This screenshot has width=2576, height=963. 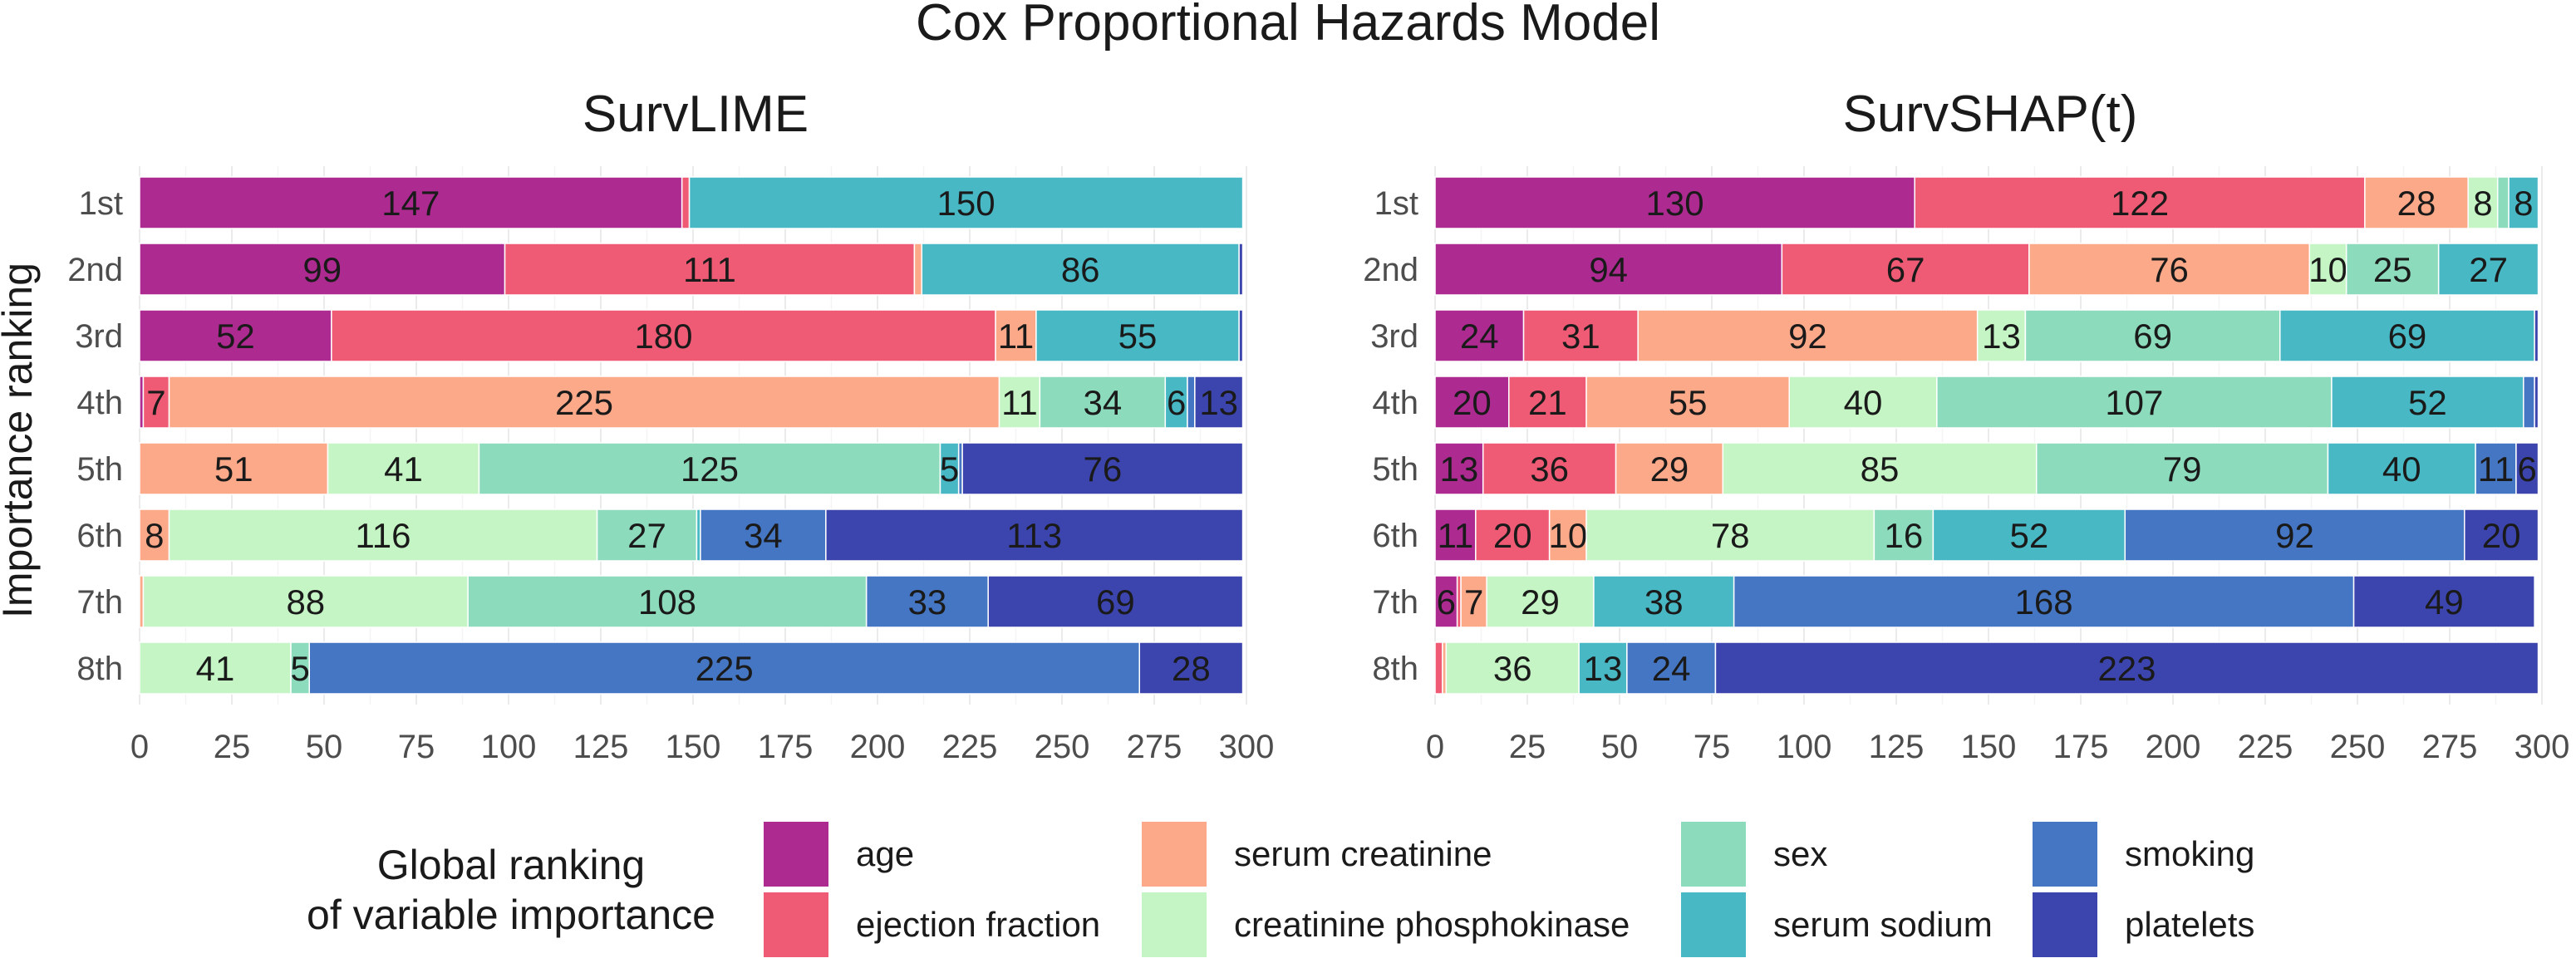 I want to click on bar-value-label: 125, so click(x=710, y=470).